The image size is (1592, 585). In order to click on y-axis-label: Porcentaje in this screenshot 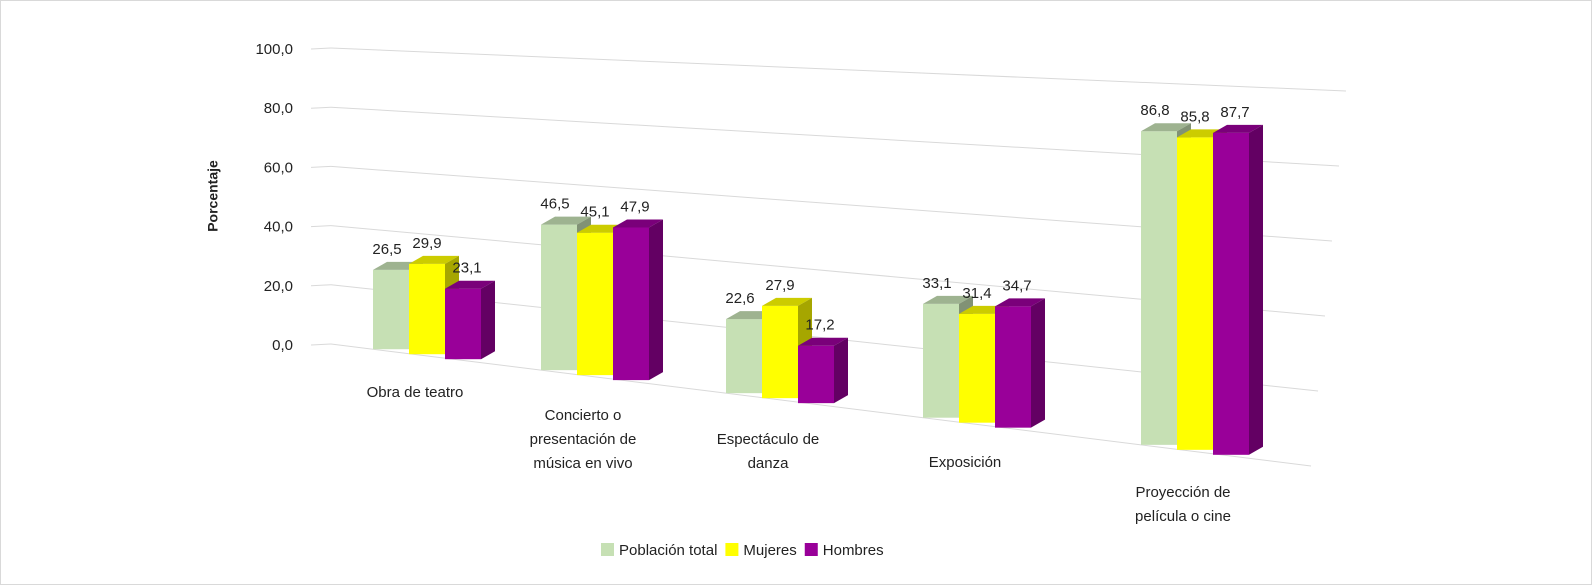, I will do `click(213, 196)`.